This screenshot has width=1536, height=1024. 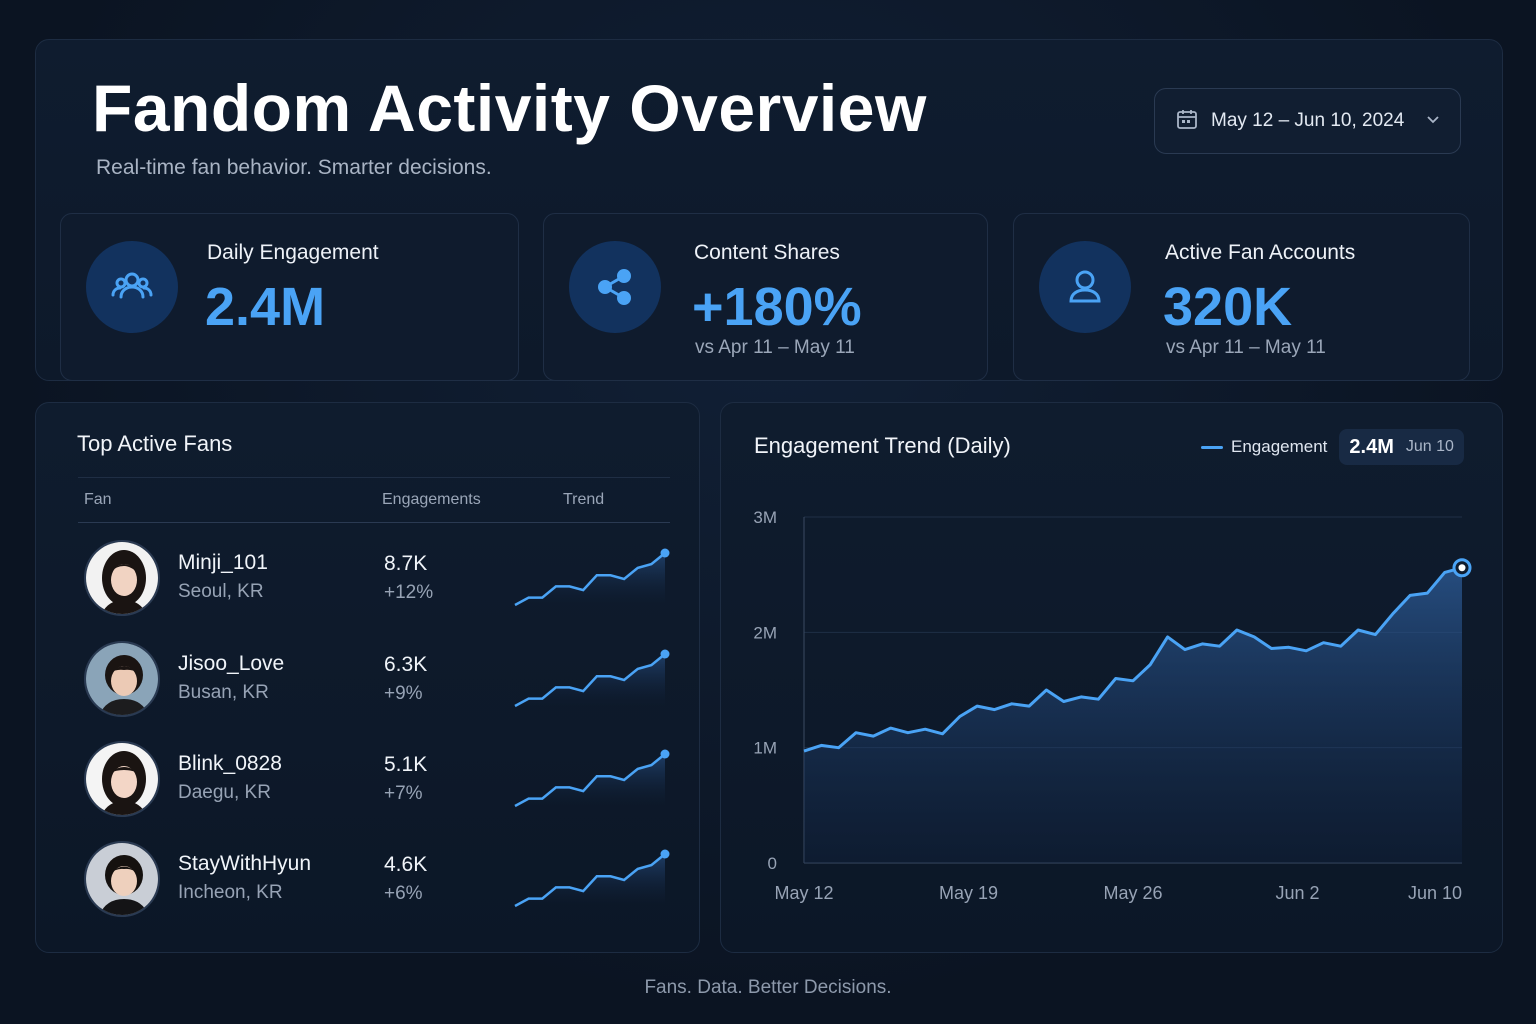 I want to click on panel-title: Engagement Trend (Daily), so click(x=882, y=445).